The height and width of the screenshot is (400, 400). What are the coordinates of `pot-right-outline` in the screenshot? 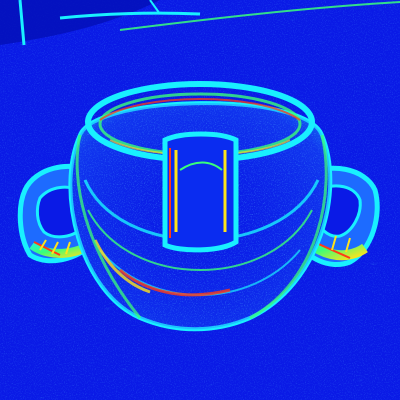 It's located at (288, 227).